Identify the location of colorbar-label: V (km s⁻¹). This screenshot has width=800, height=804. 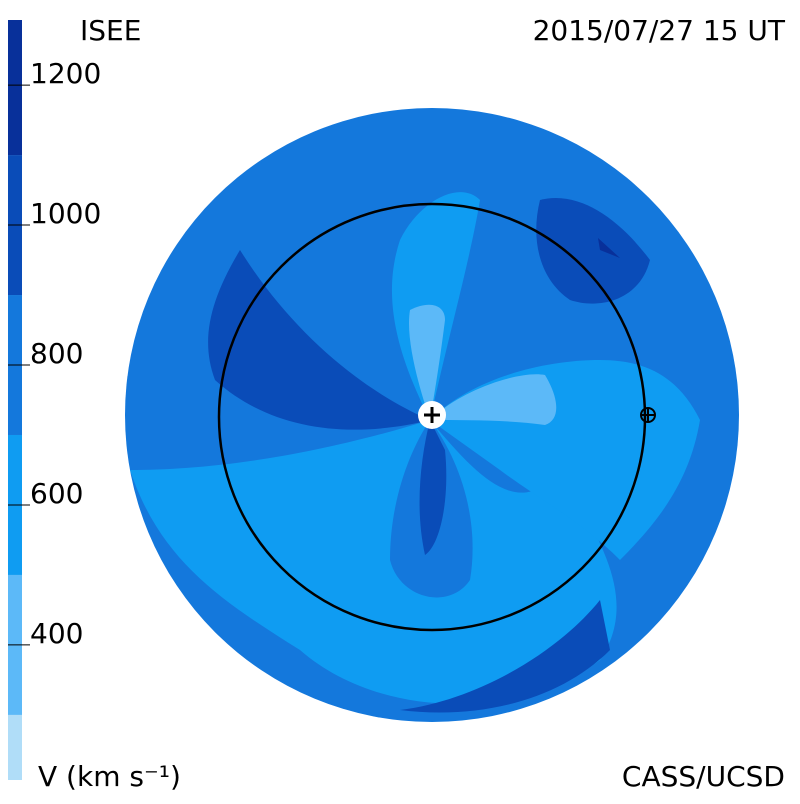
(109, 776).